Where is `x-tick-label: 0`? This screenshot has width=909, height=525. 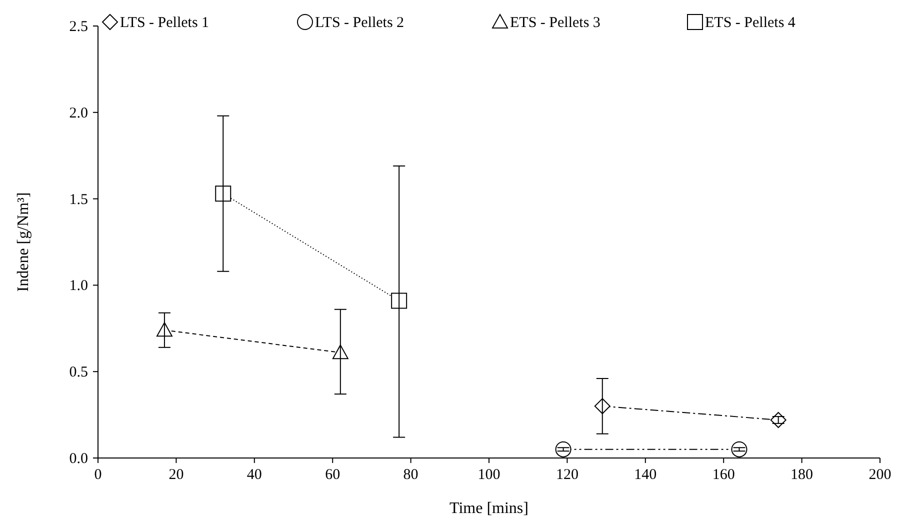
x-tick-label: 0 is located at coordinates (98, 475).